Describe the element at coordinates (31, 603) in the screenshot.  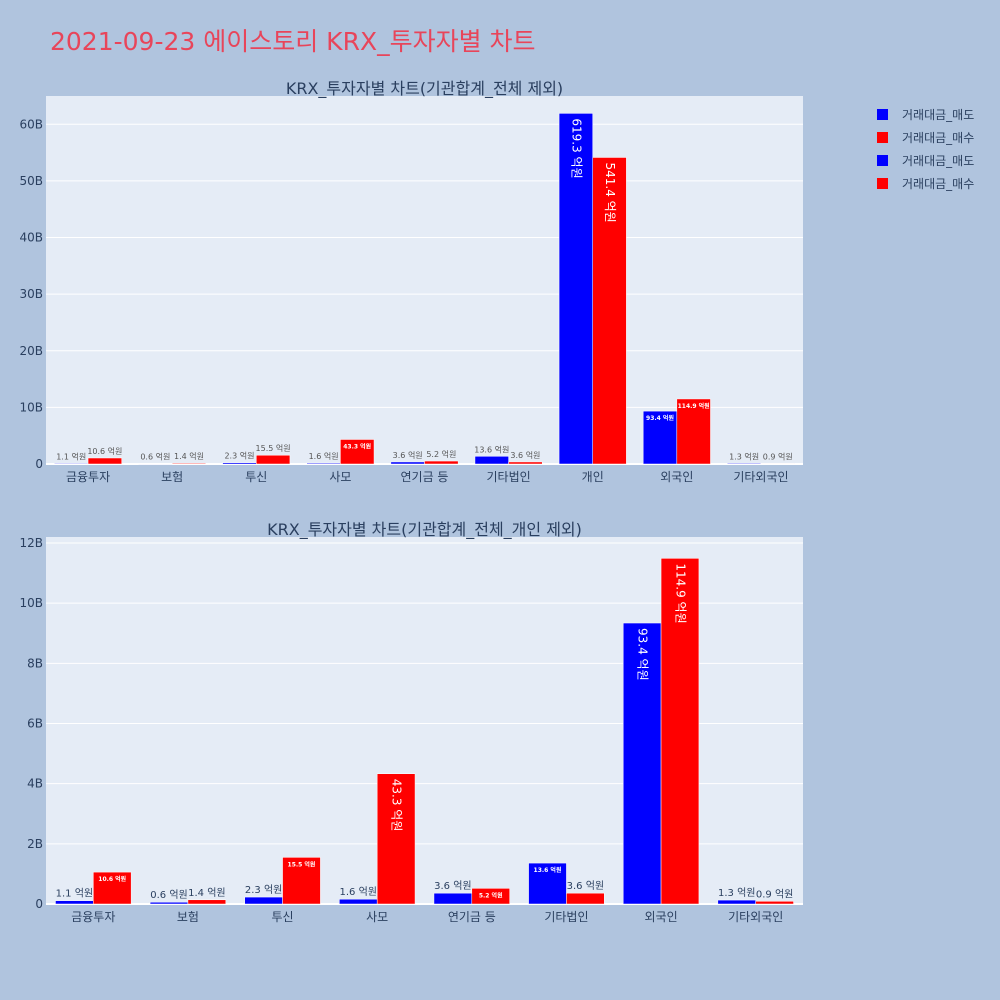
I see `y-tick-label: 10B` at that location.